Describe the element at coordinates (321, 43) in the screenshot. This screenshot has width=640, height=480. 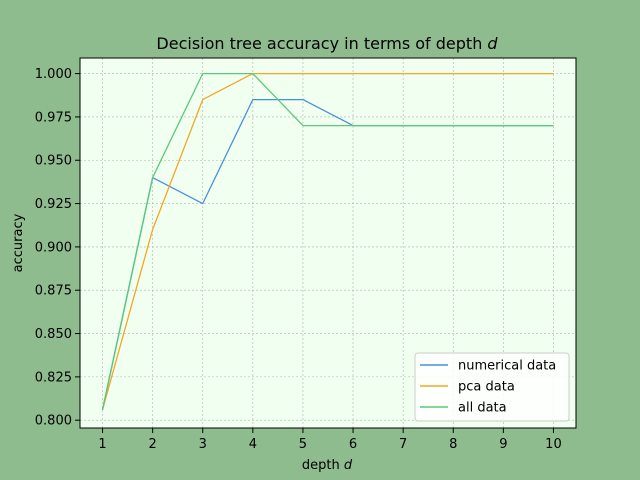
I see `chart-title-text: Decision tree accuracy in terms of depth` at that location.